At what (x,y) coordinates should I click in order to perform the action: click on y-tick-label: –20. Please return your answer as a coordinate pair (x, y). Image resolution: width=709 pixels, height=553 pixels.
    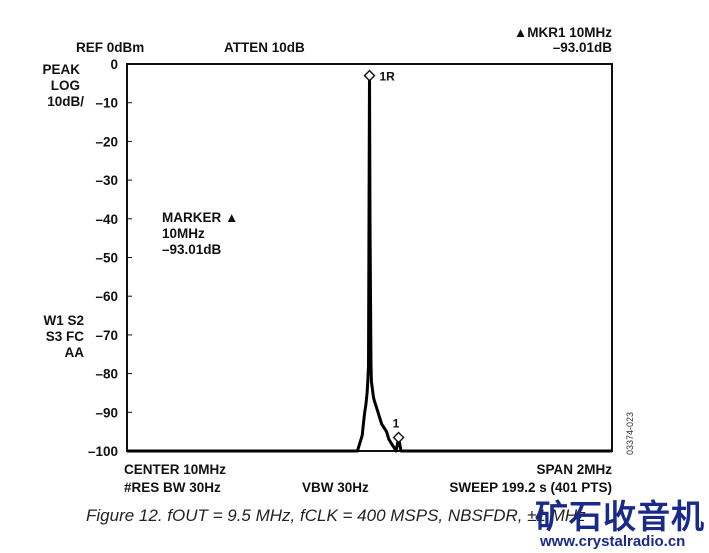
    Looking at the image, I should click on (106, 141).